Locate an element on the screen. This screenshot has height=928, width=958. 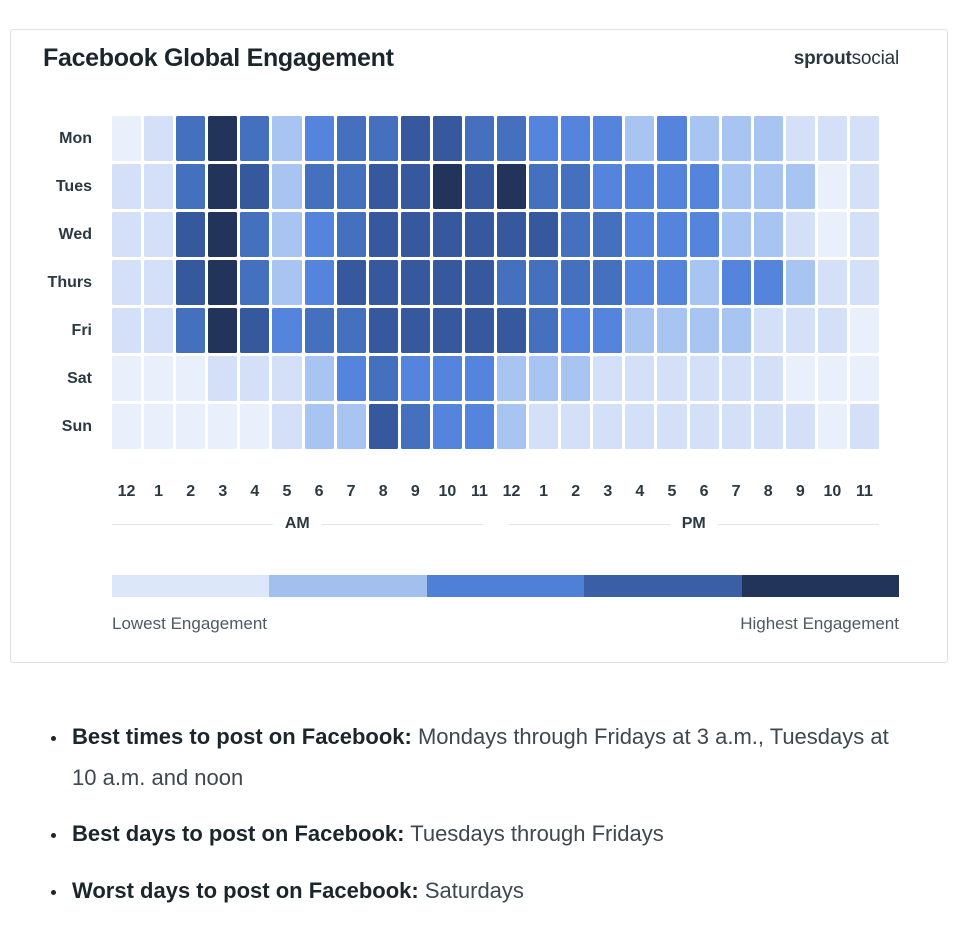
legend-labels: Lowest Engagement Highest Engagement is located at coordinates (505, 624).